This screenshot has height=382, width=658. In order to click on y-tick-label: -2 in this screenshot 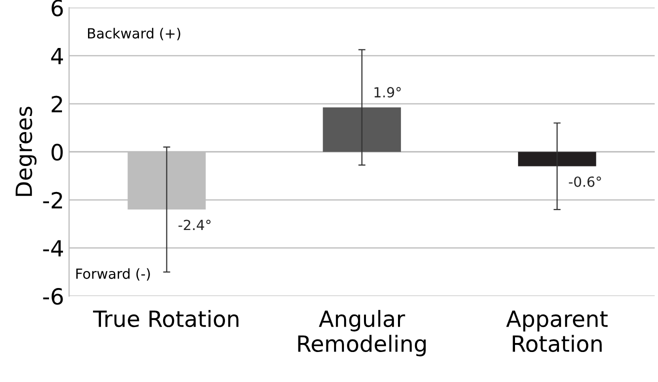, I will do `click(52, 200)`.